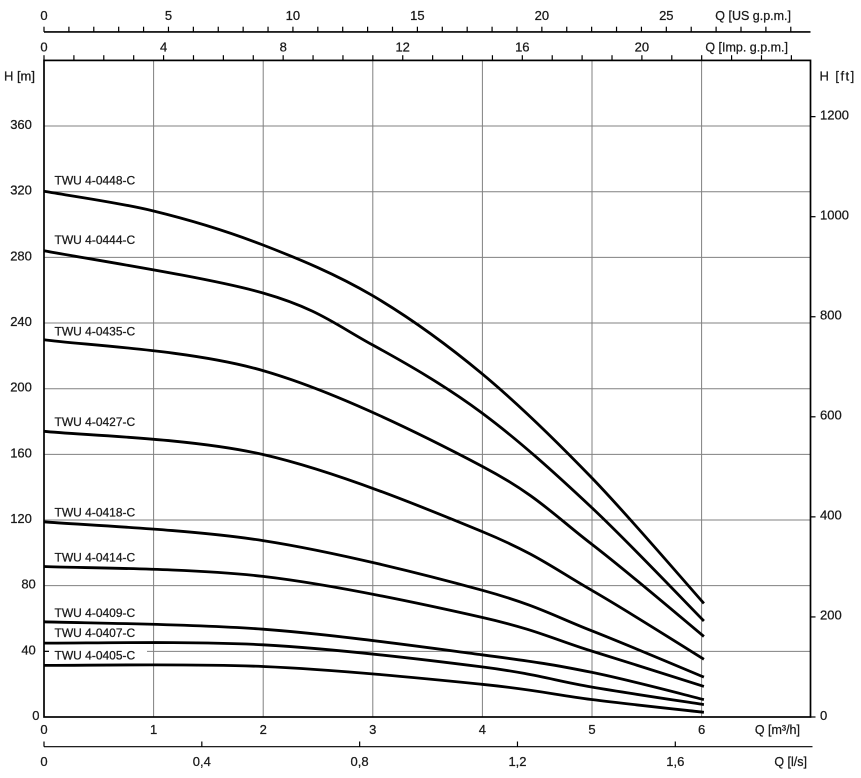  Describe the element at coordinates (746, 48) in the screenshot. I see `svg-text: Q [Imp. g.p.m.]` at that location.